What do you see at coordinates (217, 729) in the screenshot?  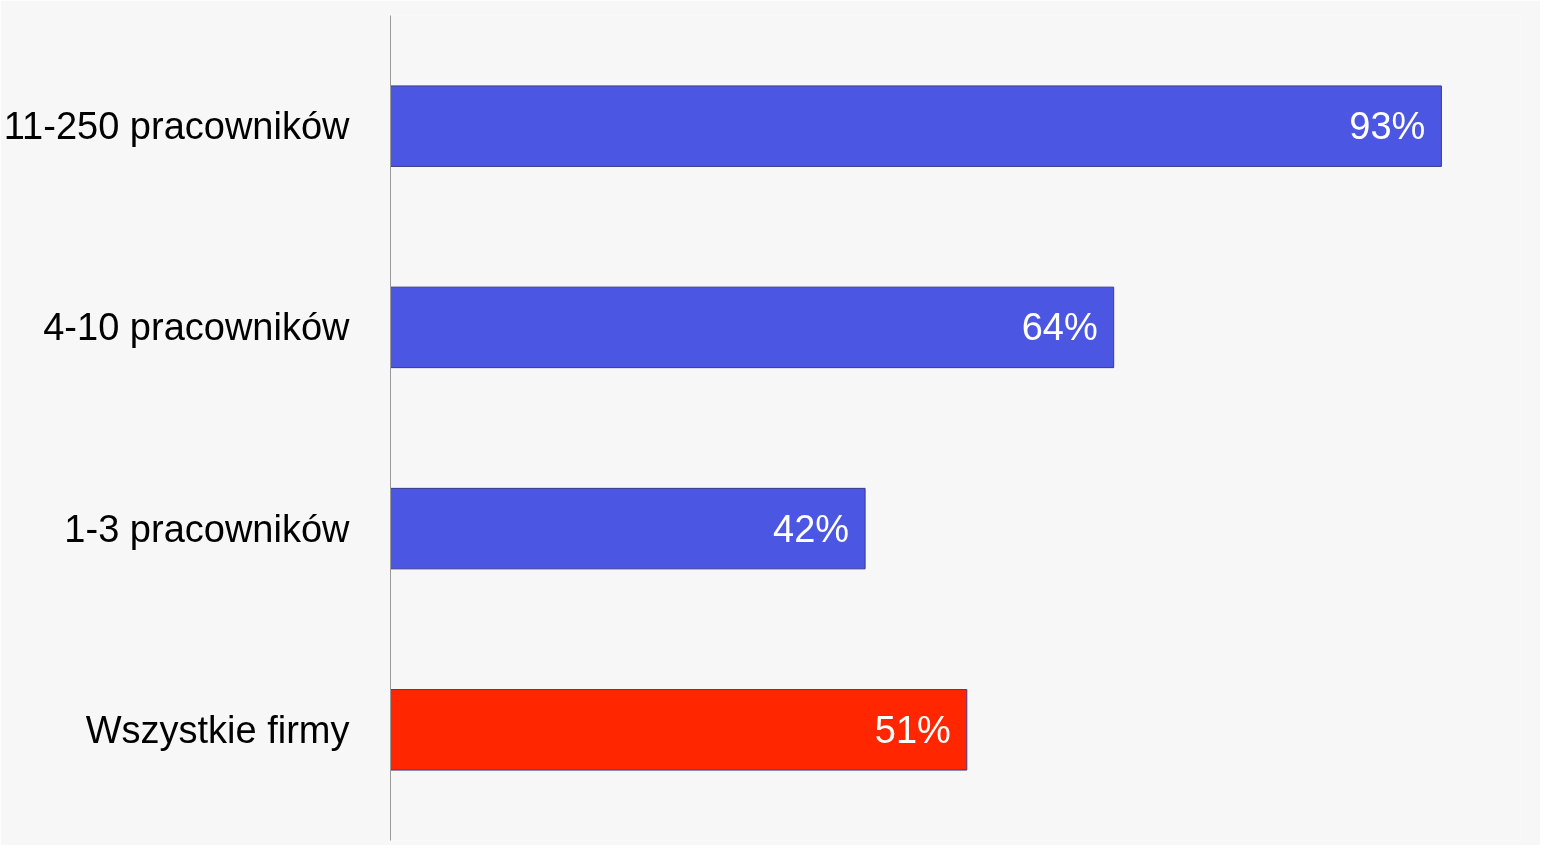 I see `y-tick-label: Wszystkie firmy` at bounding box center [217, 729].